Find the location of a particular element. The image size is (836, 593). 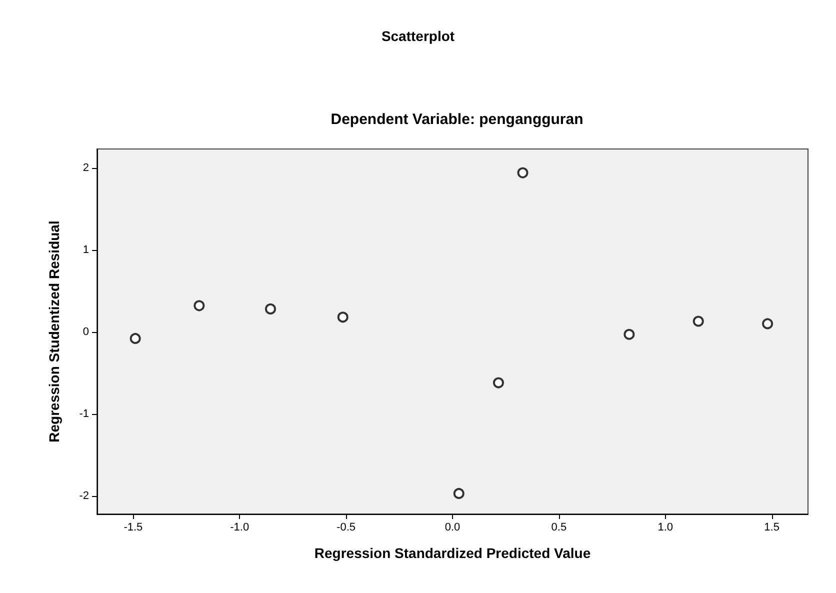

x-tick-label: 1.5 is located at coordinates (772, 528).